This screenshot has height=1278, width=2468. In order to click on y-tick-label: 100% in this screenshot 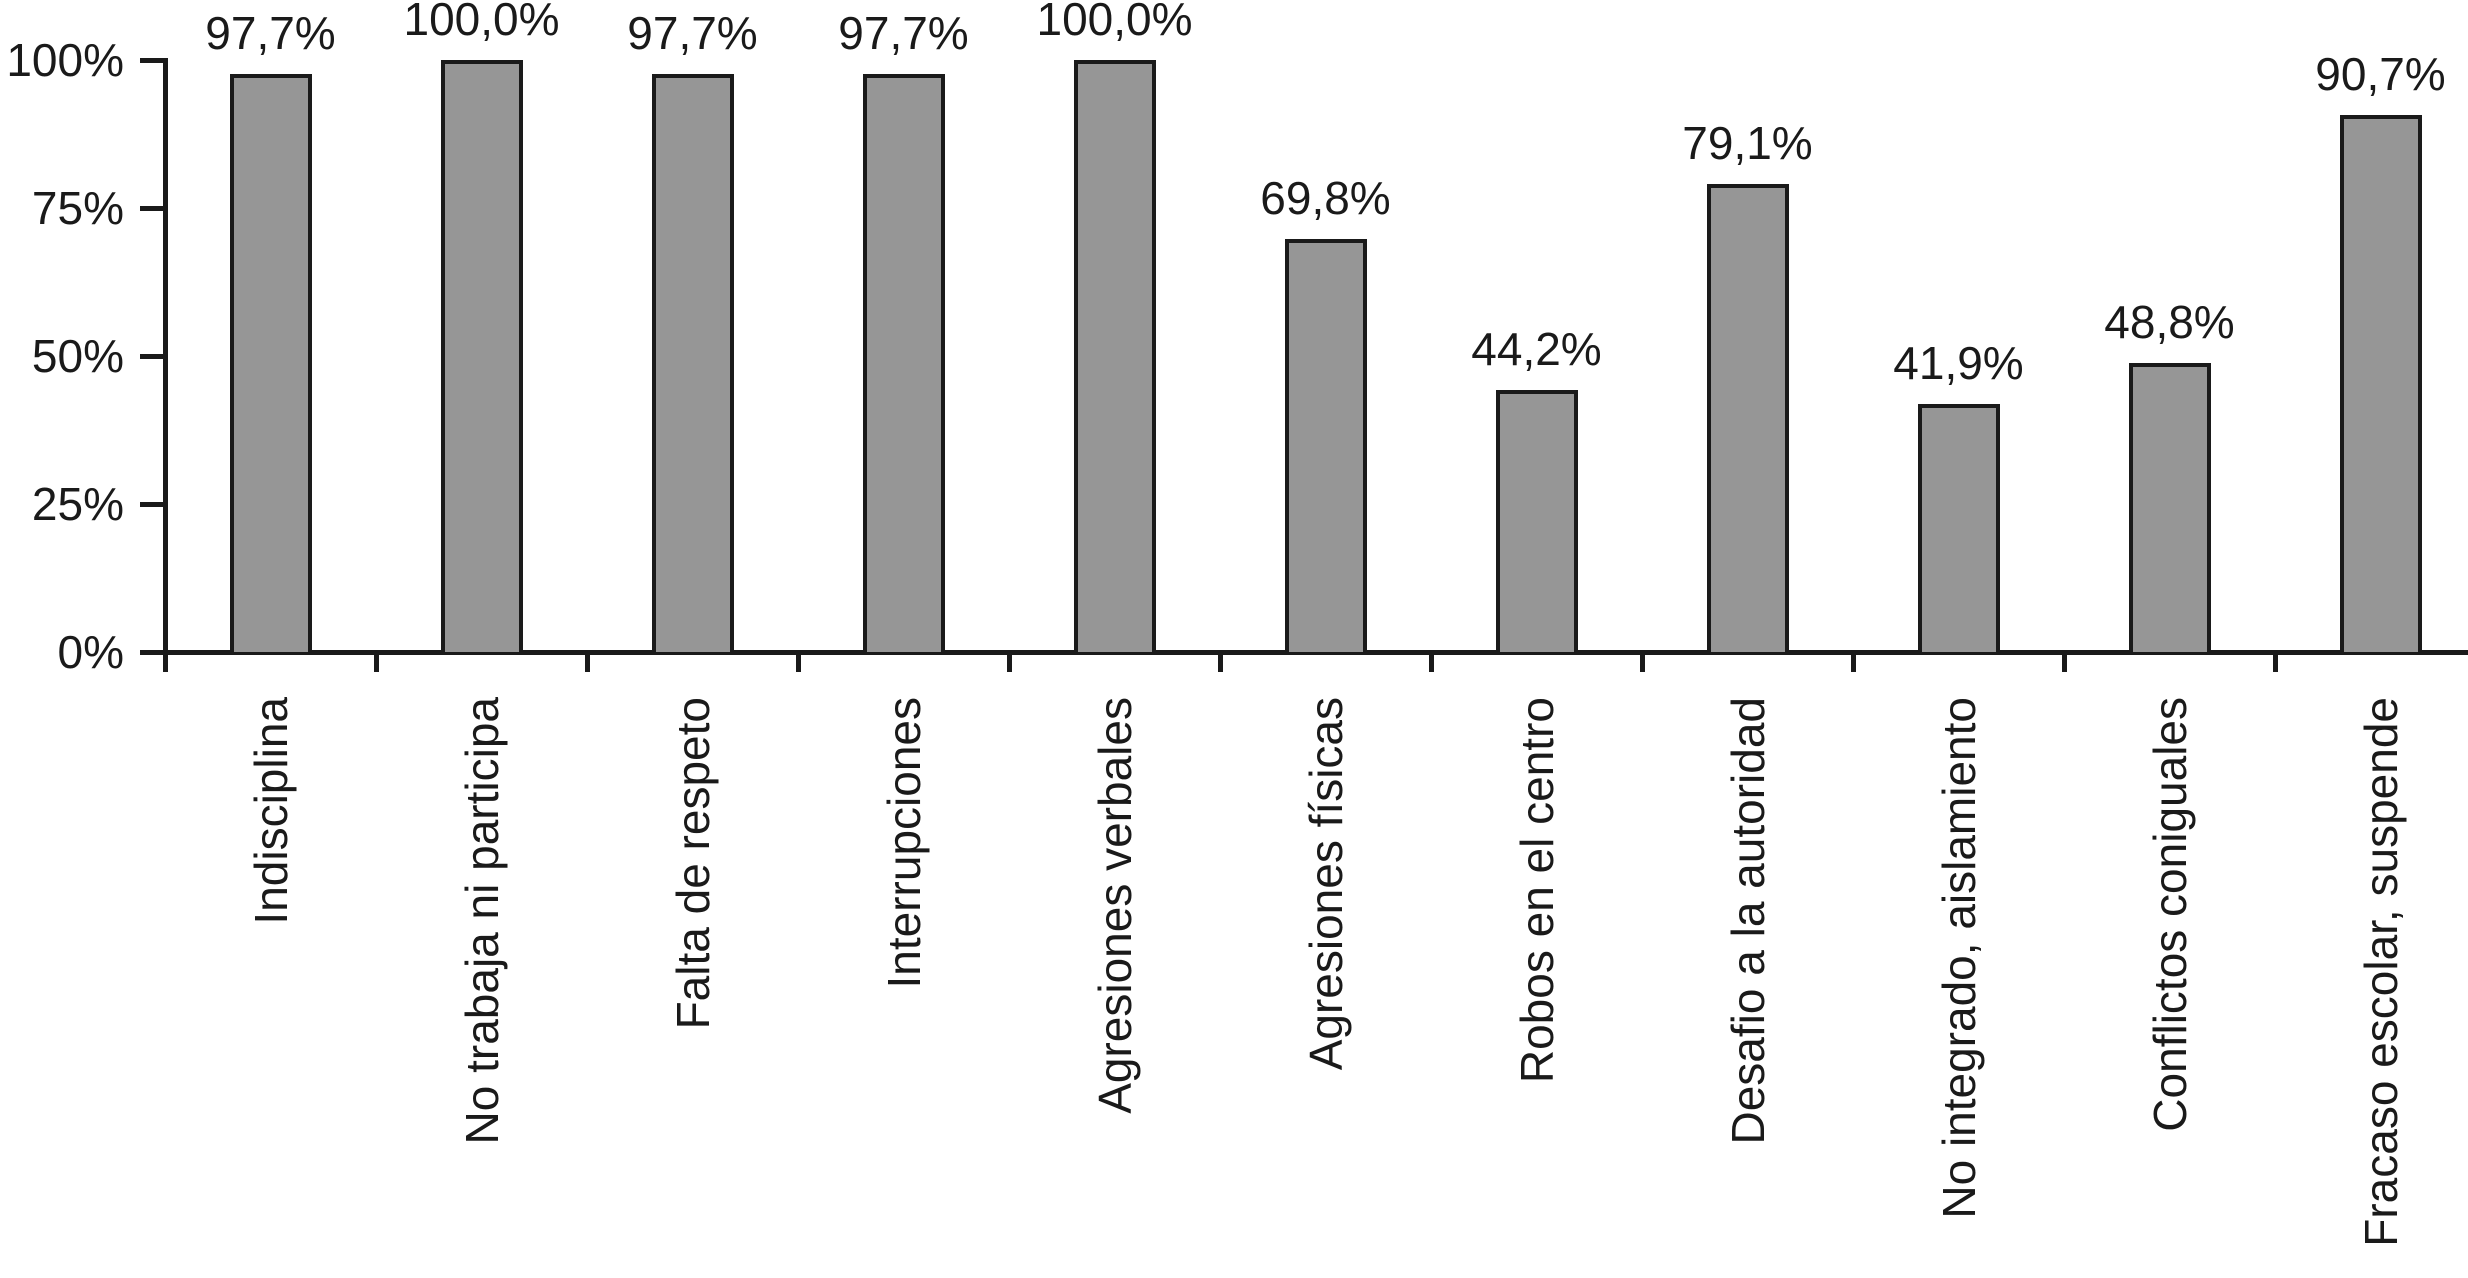, I will do `click(65, 60)`.